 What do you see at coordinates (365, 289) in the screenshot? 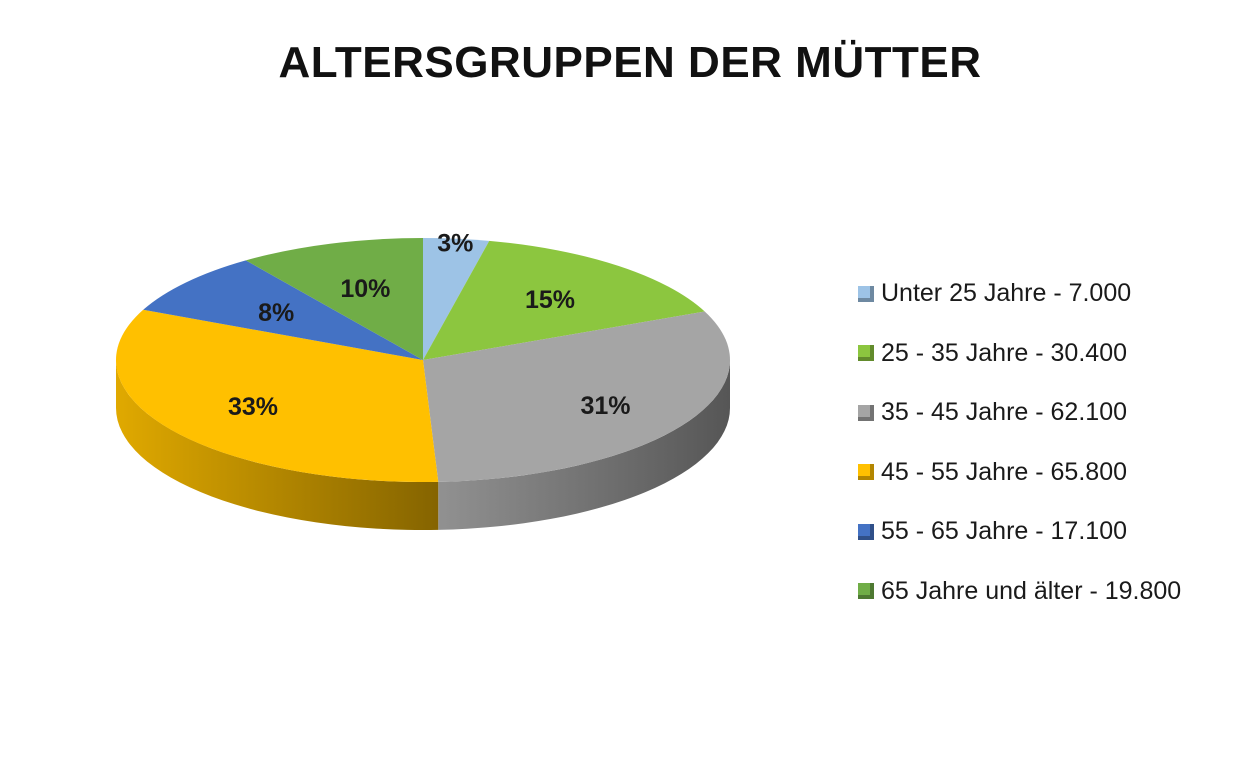
I see `data-label-5: 10%` at bounding box center [365, 289].